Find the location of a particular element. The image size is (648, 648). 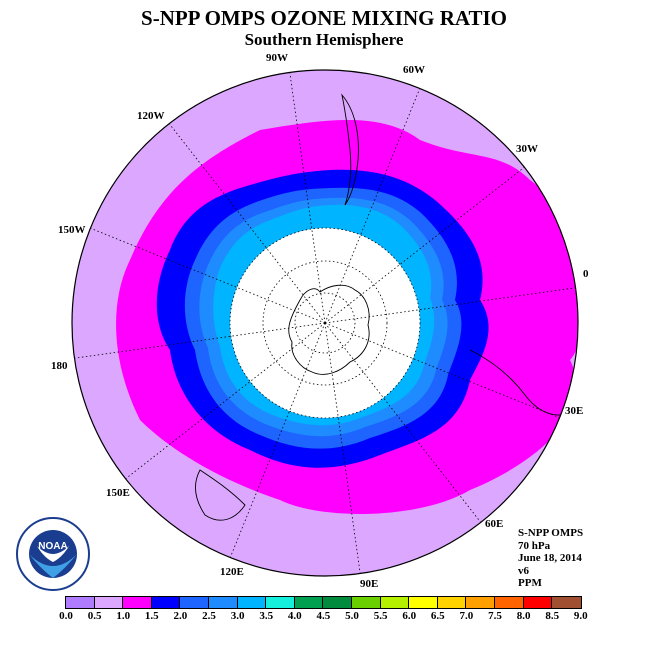

antarctica-coastline is located at coordinates (329, 329).